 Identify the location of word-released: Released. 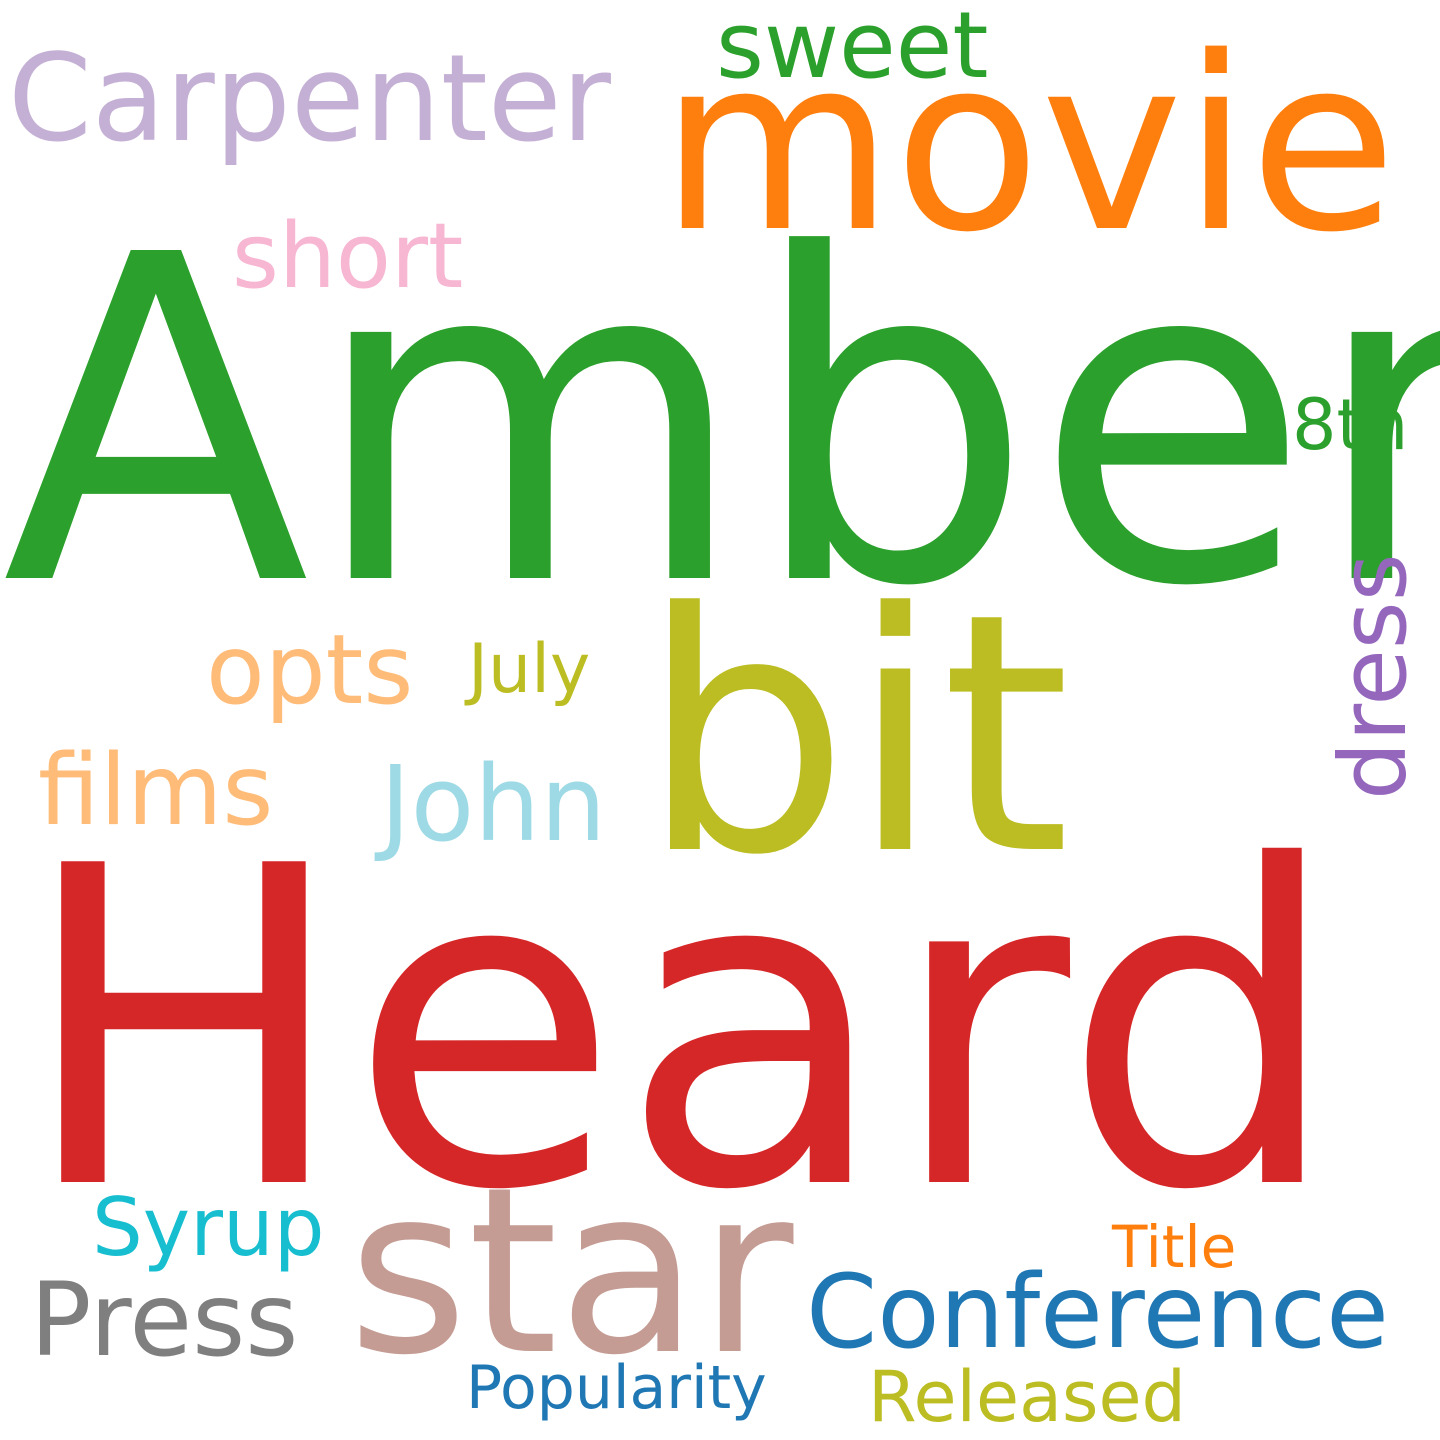
(1027, 1397).